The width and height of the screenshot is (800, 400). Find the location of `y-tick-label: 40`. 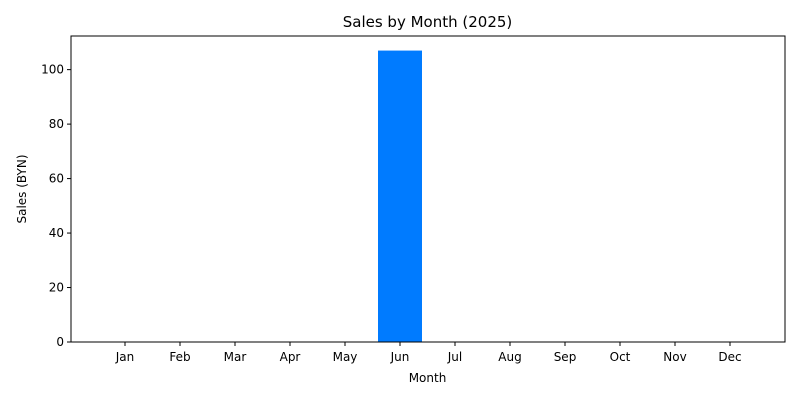

y-tick-label: 40 is located at coordinates (56, 233).